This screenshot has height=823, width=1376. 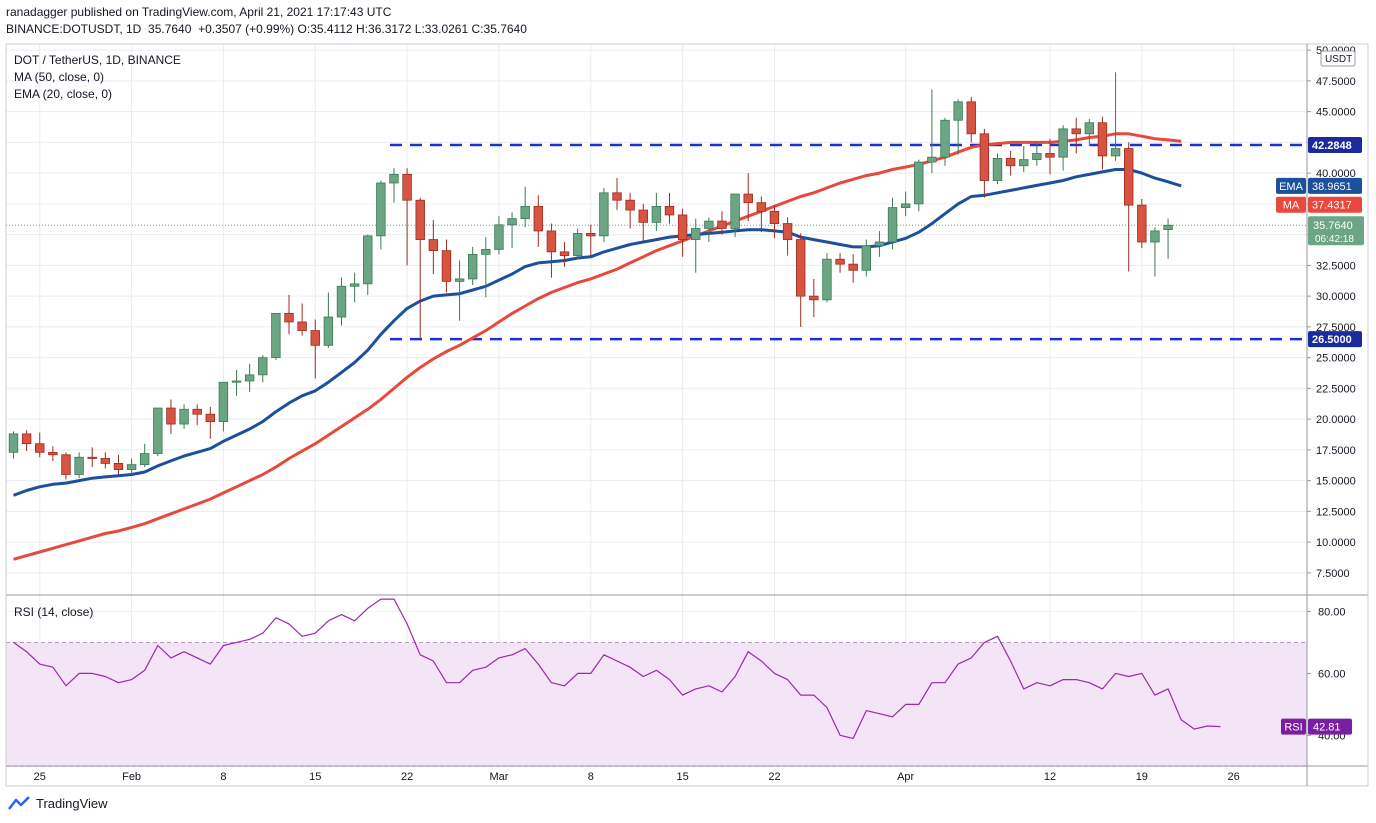 I want to click on symbol-label: BINANCE:DOTUSDT, 1D, so click(x=74, y=29).